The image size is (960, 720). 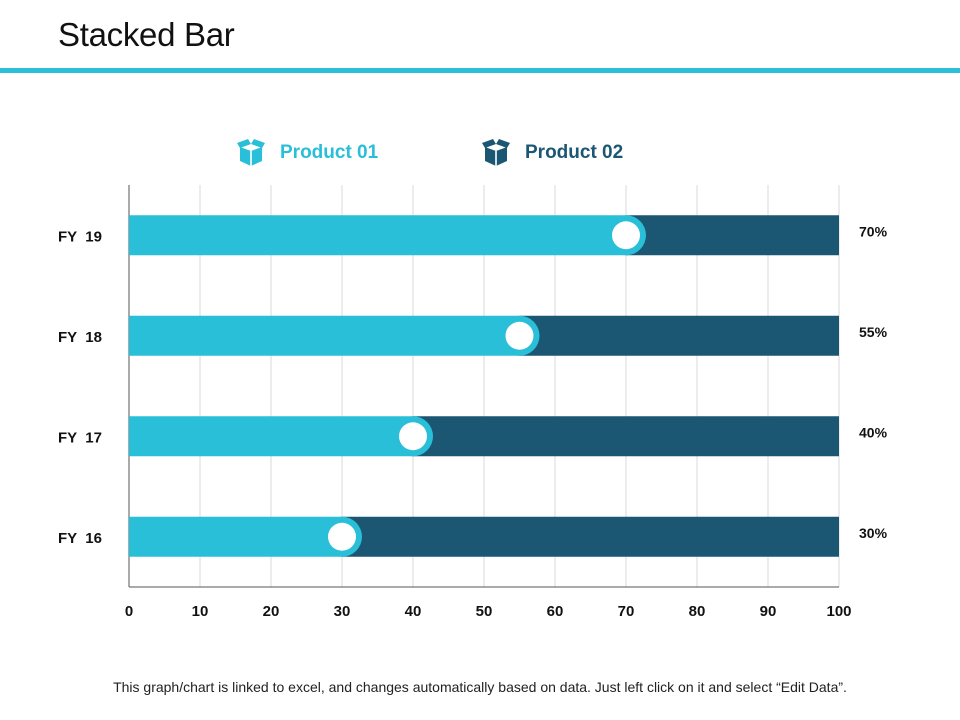 What do you see at coordinates (80, 538) in the screenshot?
I see `category-label: FY 16` at bounding box center [80, 538].